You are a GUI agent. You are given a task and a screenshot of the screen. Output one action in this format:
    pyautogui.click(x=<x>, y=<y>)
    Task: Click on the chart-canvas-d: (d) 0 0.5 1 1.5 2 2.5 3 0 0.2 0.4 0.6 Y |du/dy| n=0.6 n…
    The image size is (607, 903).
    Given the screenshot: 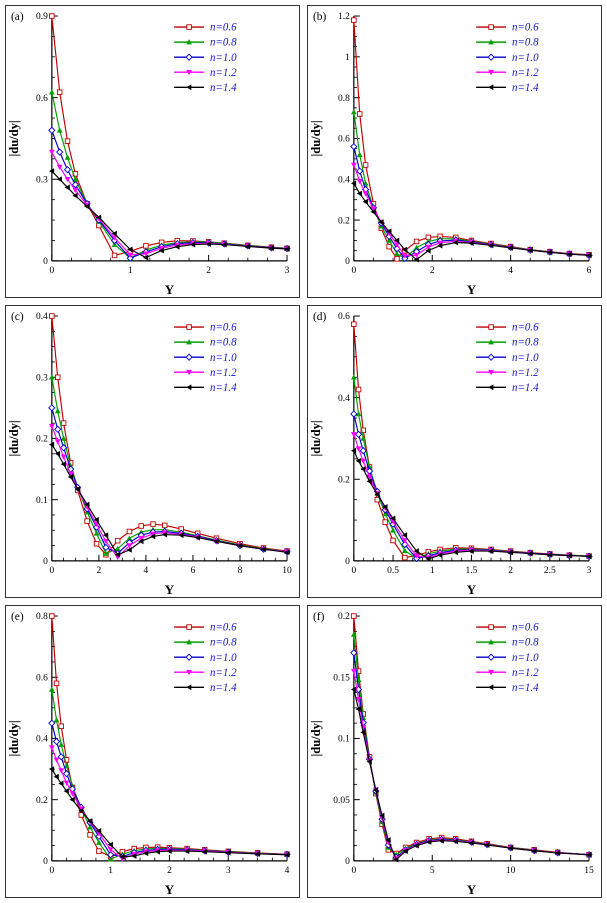 What is the action you would take?
    pyautogui.click(x=451, y=454)
    